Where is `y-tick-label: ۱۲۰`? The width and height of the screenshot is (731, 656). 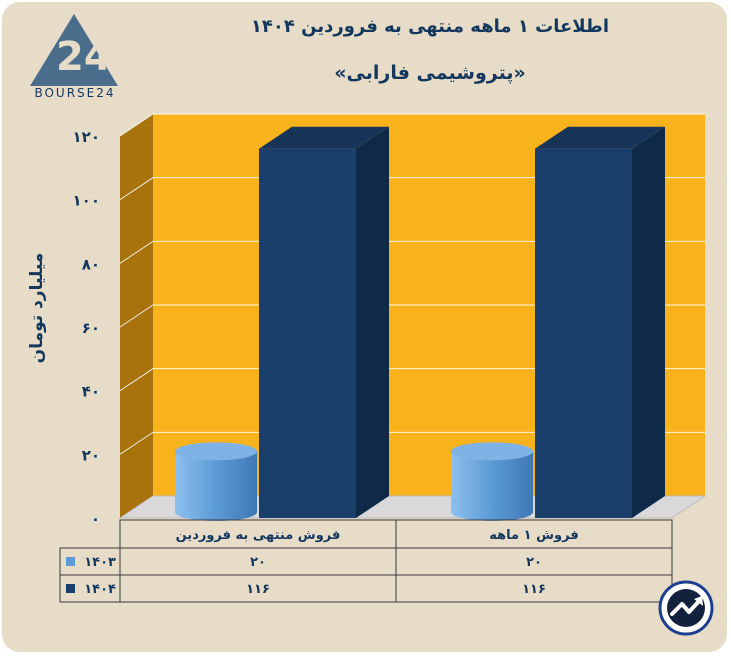
y-tick-label: ۱۲۰ is located at coordinates (86, 137).